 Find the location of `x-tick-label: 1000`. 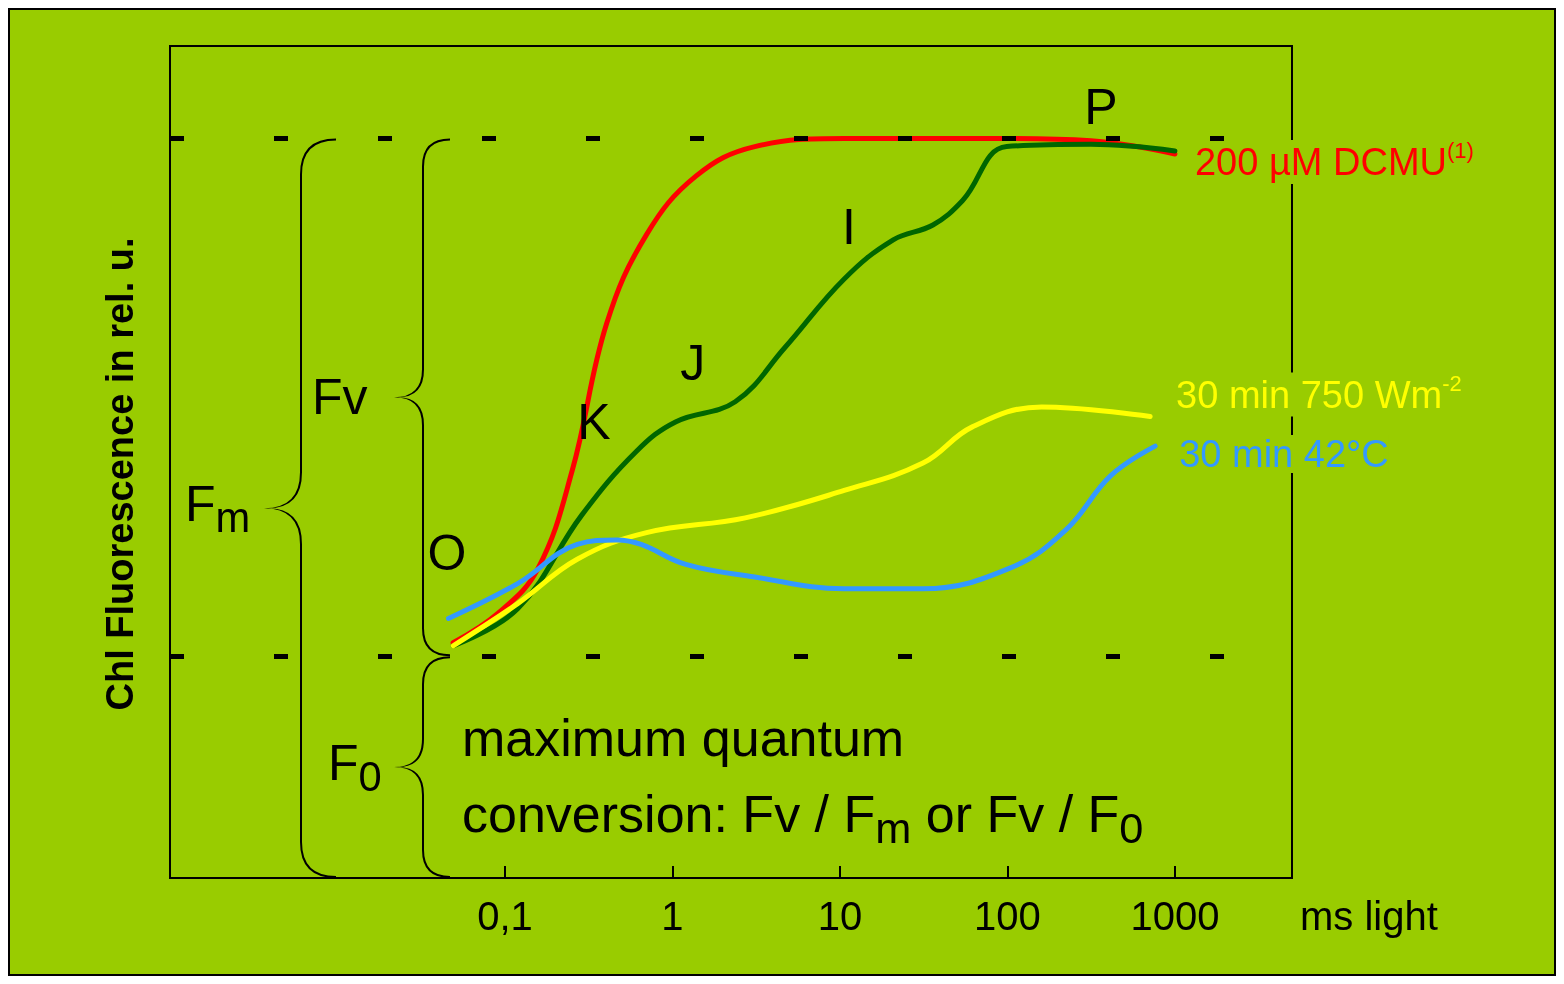

x-tick-label: 1000 is located at coordinates (1175, 916).